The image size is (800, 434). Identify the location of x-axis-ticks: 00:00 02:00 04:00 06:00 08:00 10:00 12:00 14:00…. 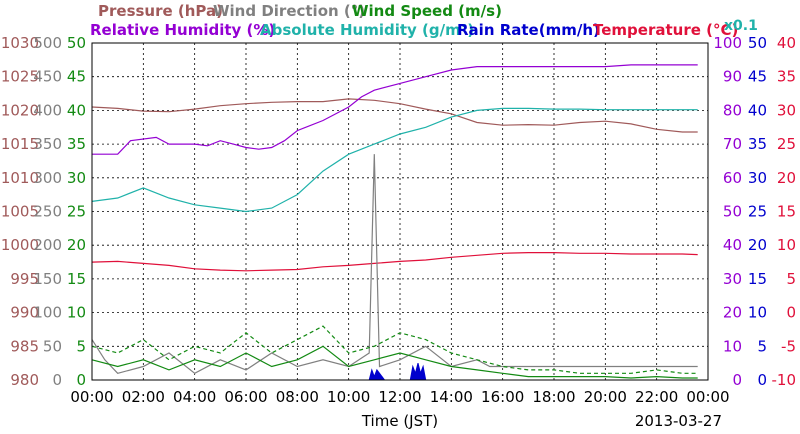
(399, 397).